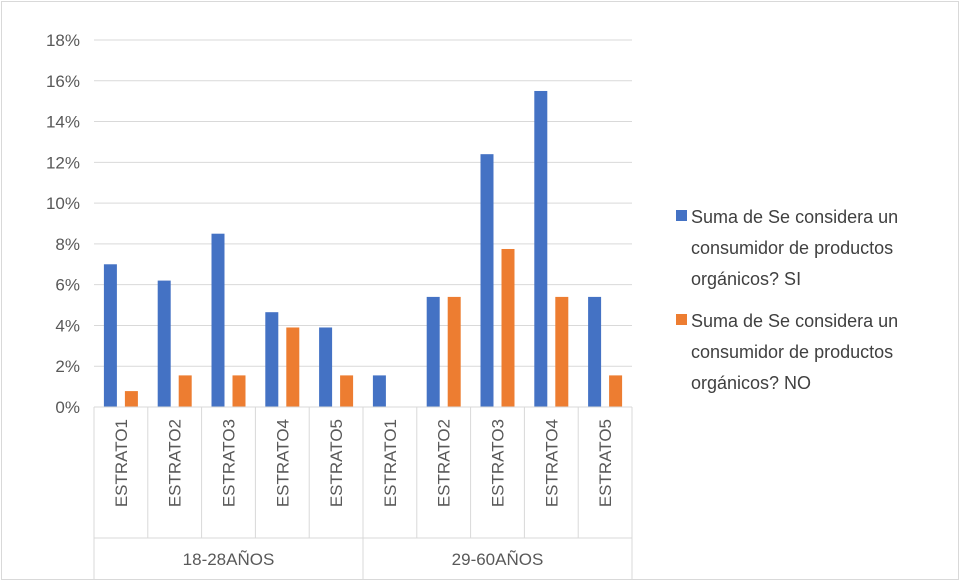  What do you see at coordinates (498, 559) in the screenshot?
I see `group-label: 29-60AÑOS` at bounding box center [498, 559].